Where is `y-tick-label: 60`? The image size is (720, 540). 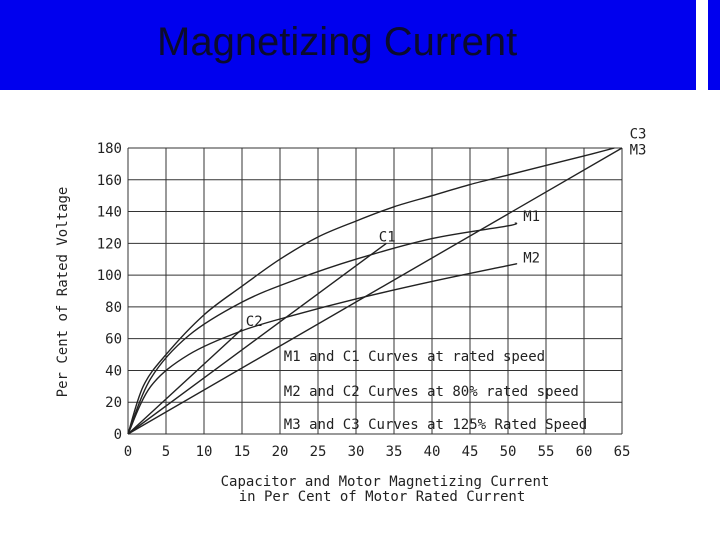
y-tick-label: 60 is located at coordinates (113, 340).